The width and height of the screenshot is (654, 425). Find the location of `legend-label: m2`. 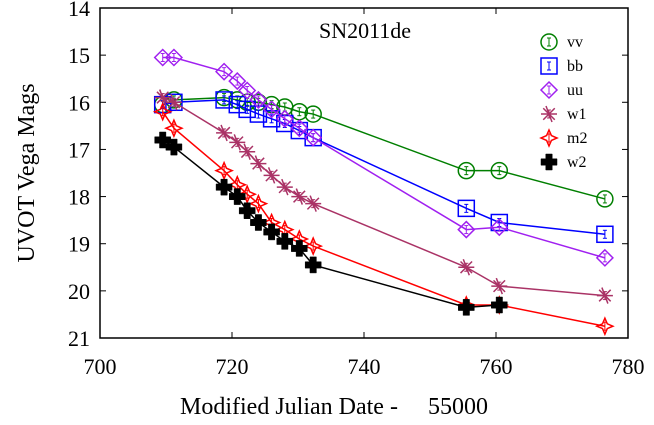

legend-label: m2 is located at coordinates (577, 138).